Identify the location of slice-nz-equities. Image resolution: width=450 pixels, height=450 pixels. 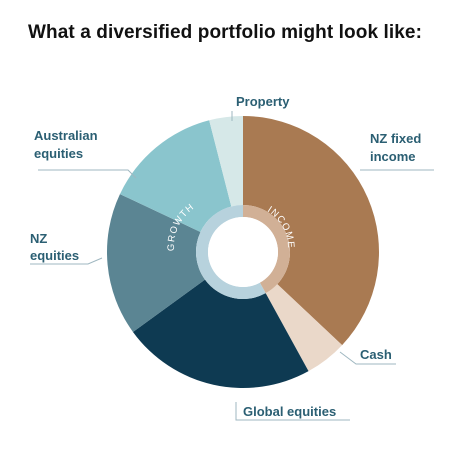
(156, 263).